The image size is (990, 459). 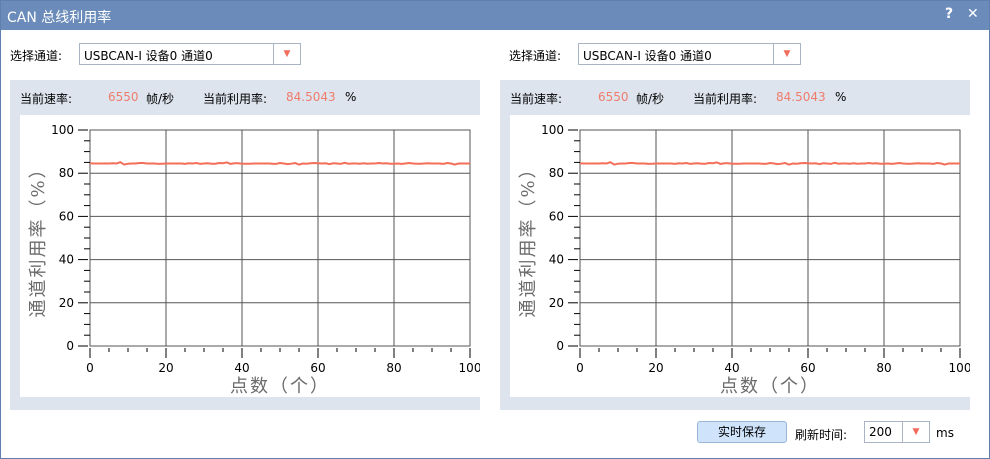 I want to click on title-bar: CAN 总线利用率 ? ✕, so click(x=495, y=15).